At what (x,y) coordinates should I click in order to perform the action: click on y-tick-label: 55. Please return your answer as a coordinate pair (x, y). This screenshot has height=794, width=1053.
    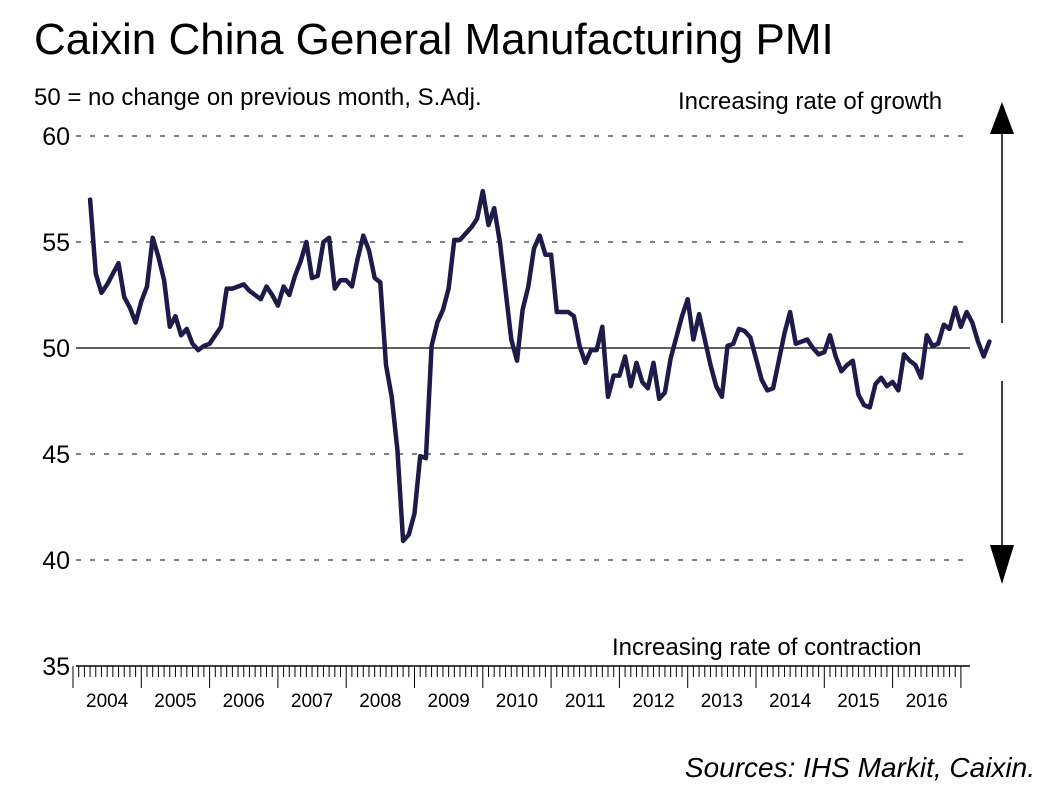
    Looking at the image, I should click on (56, 243).